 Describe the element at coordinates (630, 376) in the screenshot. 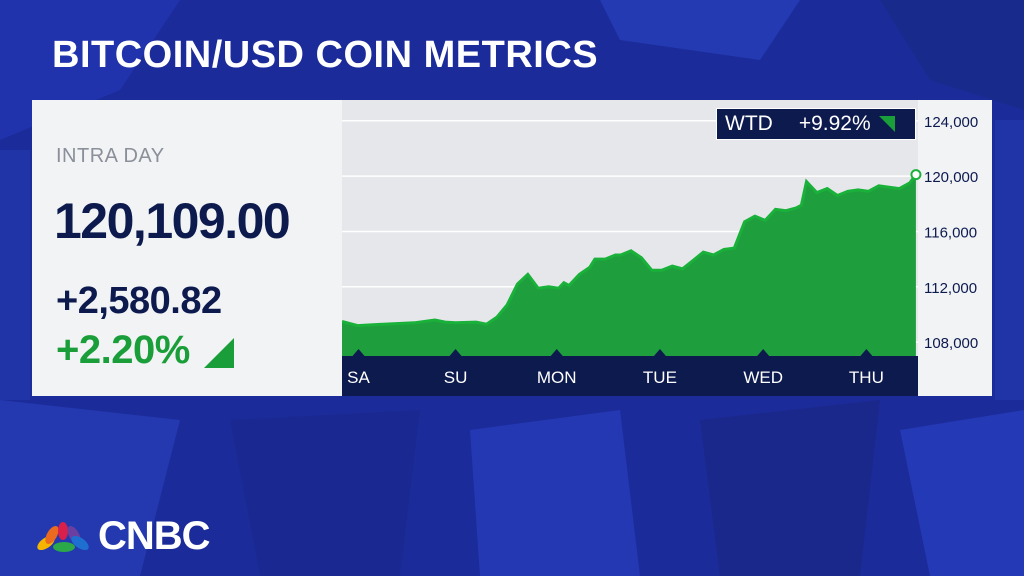

I see `x-axis-bar` at that location.